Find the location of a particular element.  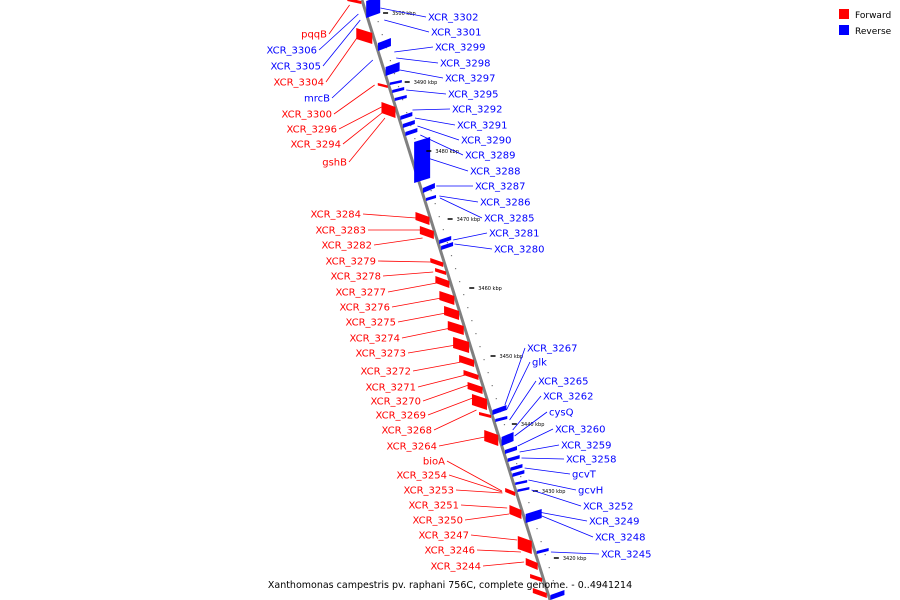

gene-label-text: XCR_3273 is located at coordinates (380, 354).